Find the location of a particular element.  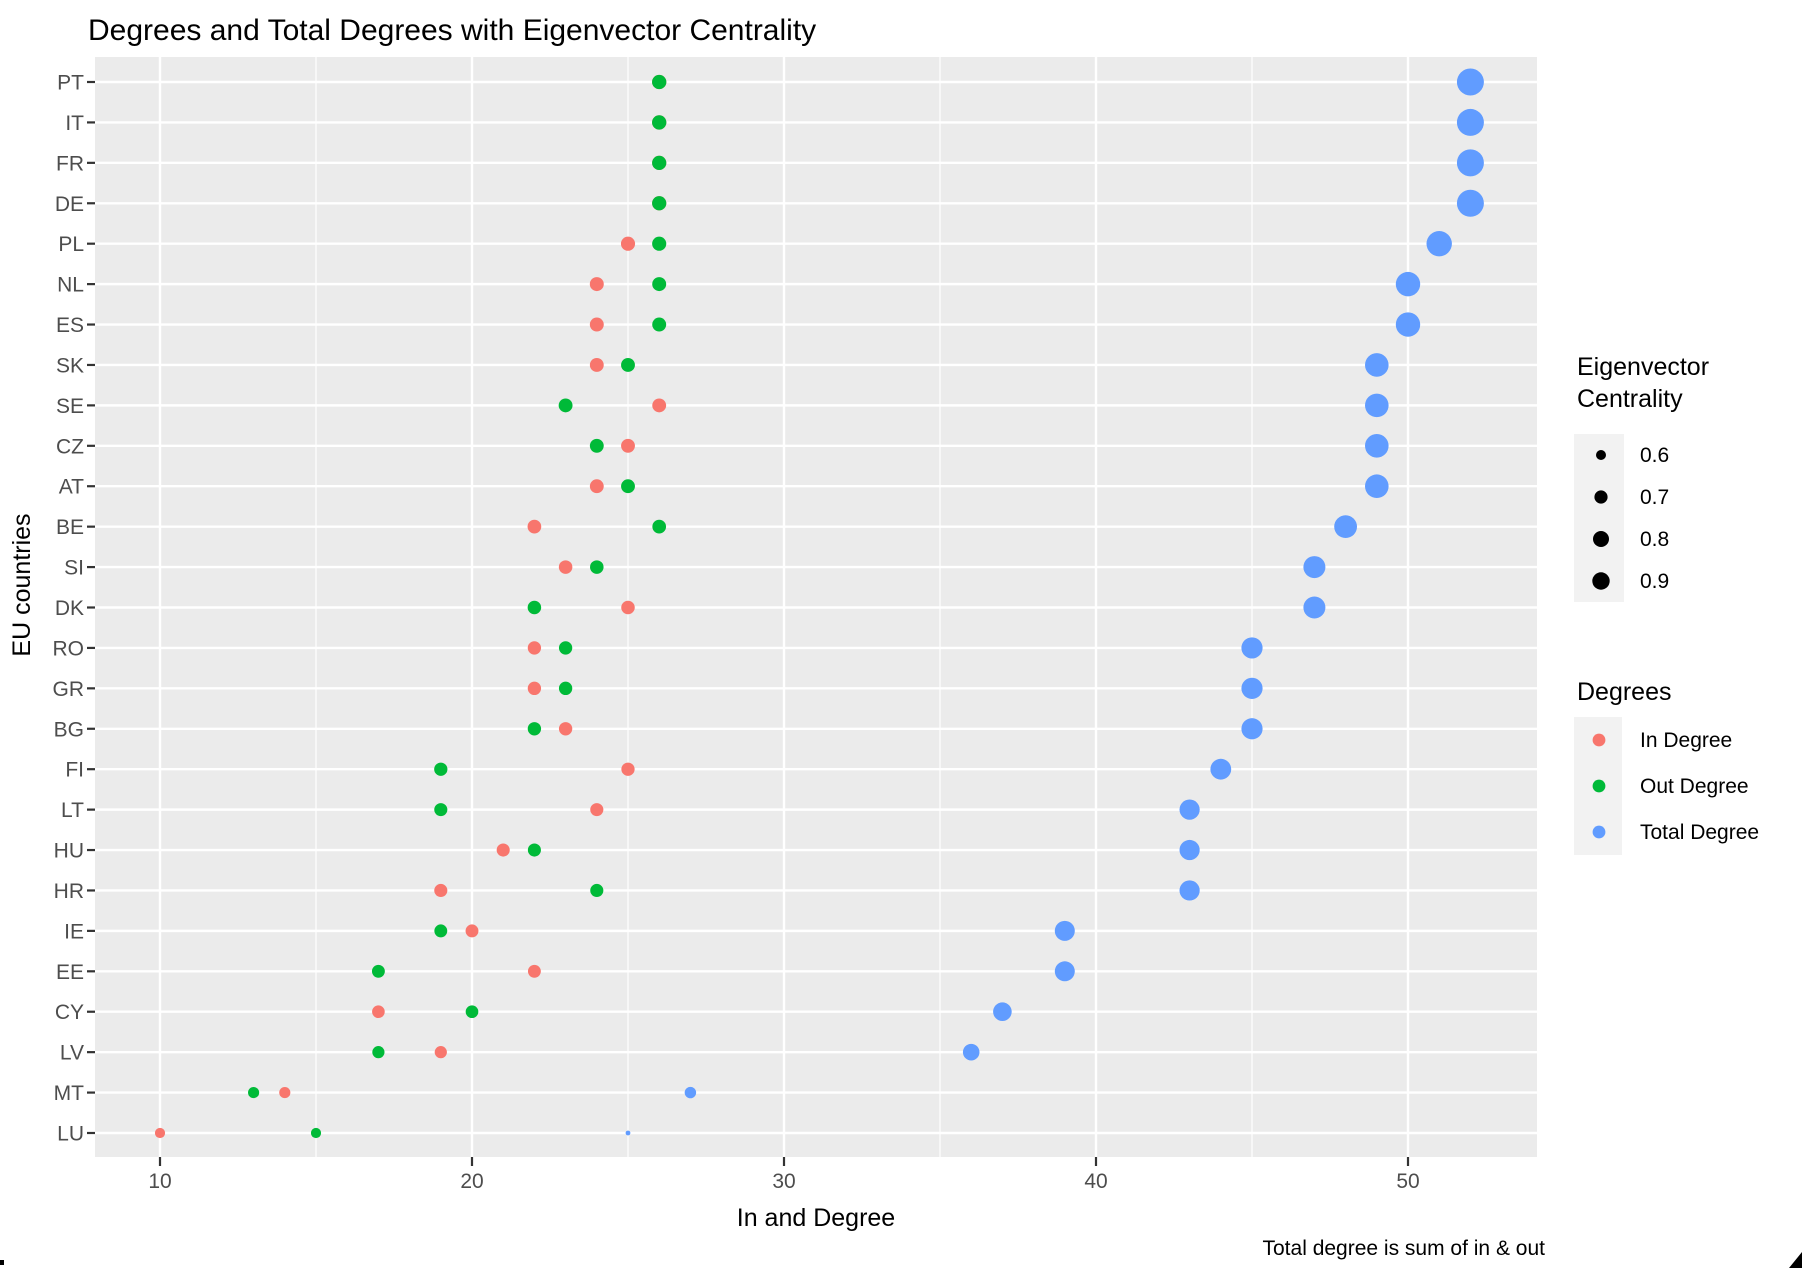

y-tick-label: PL is located at coordinates (71, 244).